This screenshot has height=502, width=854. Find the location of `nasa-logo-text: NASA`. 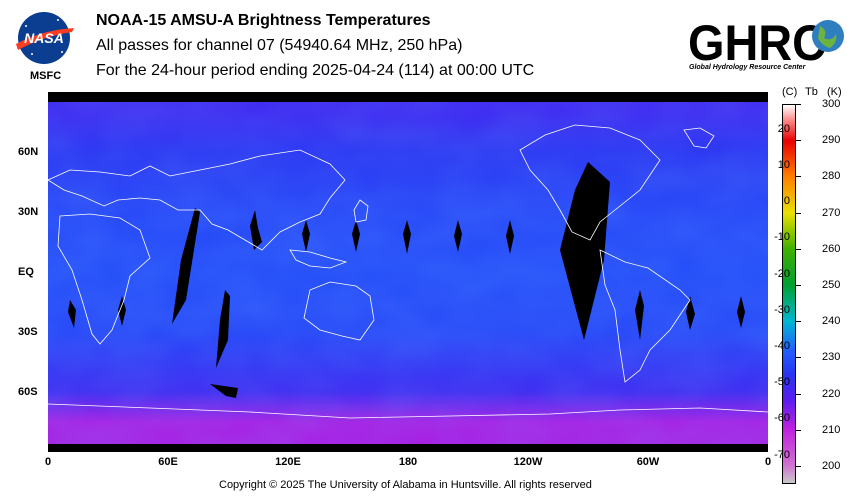

nasa-logo-text: NASA is located at coordinates (44, 38).